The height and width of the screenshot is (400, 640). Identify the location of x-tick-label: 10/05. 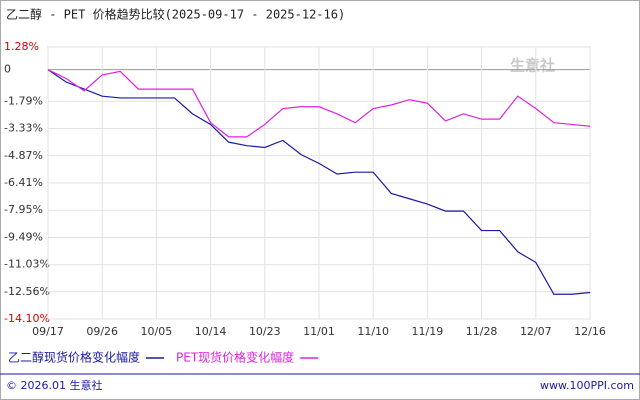
(157, 331).